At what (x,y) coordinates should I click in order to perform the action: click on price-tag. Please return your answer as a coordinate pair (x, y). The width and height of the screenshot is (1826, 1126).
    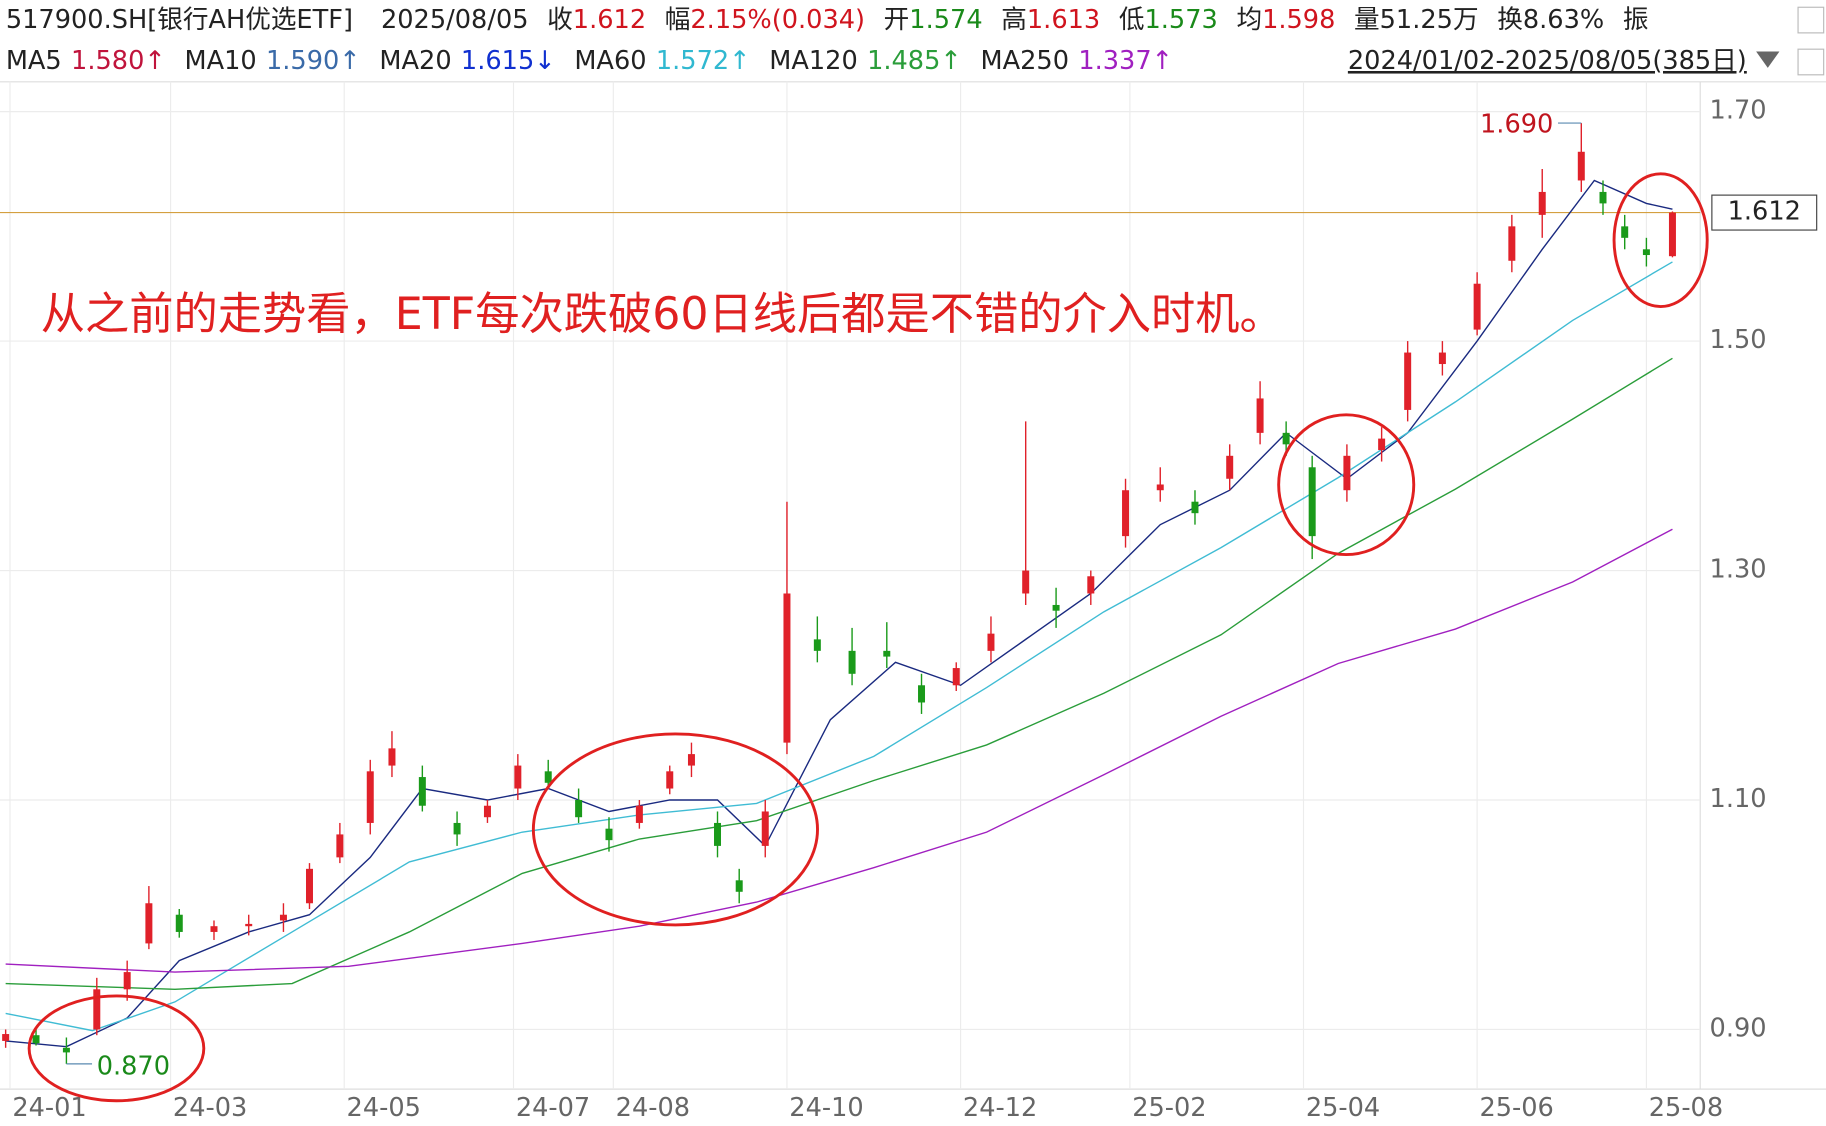
    Looking at the image, I should click on (1764, 212).